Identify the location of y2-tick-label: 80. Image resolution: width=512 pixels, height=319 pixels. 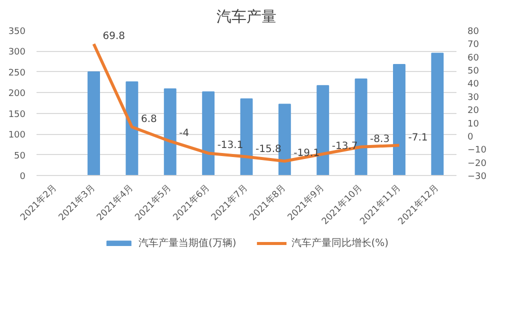
(474, 32).